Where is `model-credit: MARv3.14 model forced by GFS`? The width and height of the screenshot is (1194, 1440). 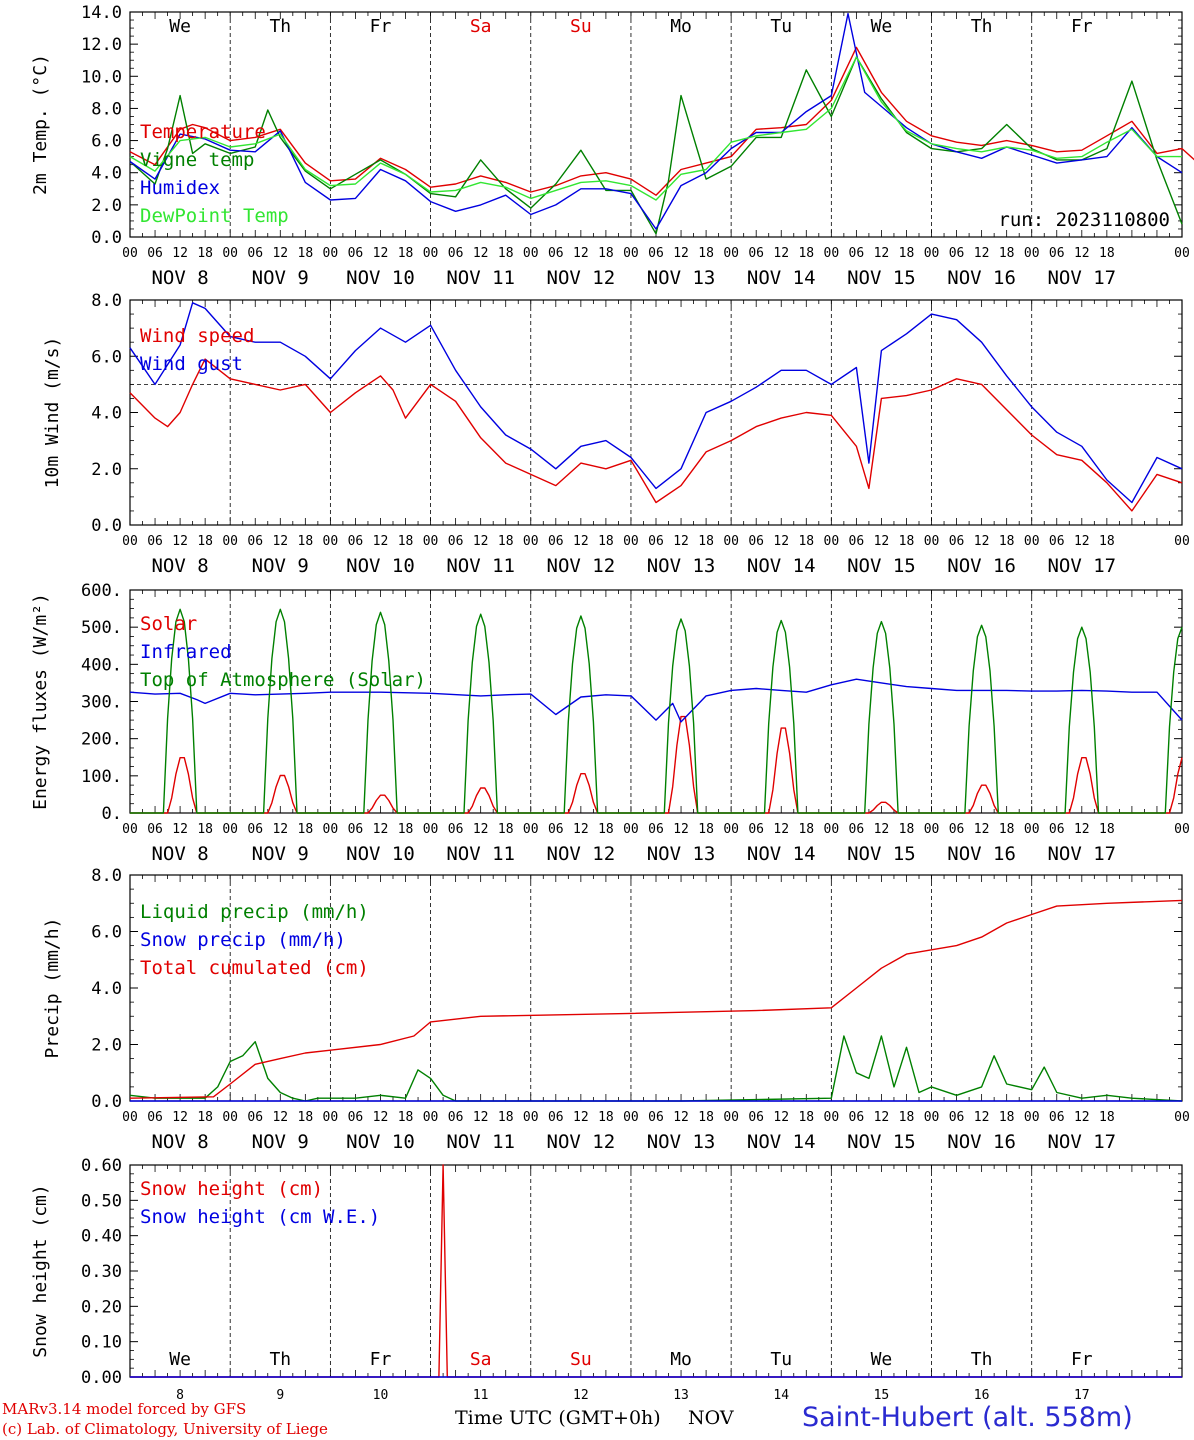
model-credit: MARv3.14 model forced by GFS is located at coordinates (124, 1409).